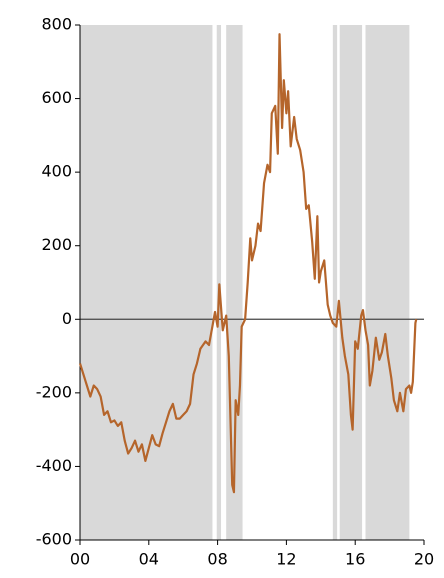  What do you see at coordinates (67, 318) in the screenshot?
I see `y-tick-label: 0` at bounding box center [67, 318].